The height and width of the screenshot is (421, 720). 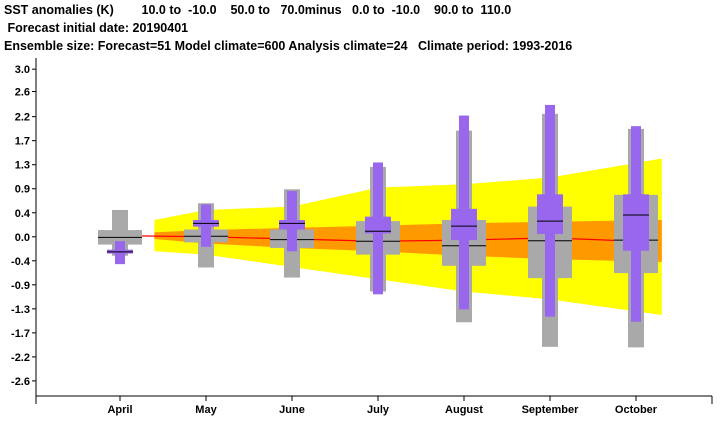 I want to click on x-tick-label: June, so click(x=292, y=410).